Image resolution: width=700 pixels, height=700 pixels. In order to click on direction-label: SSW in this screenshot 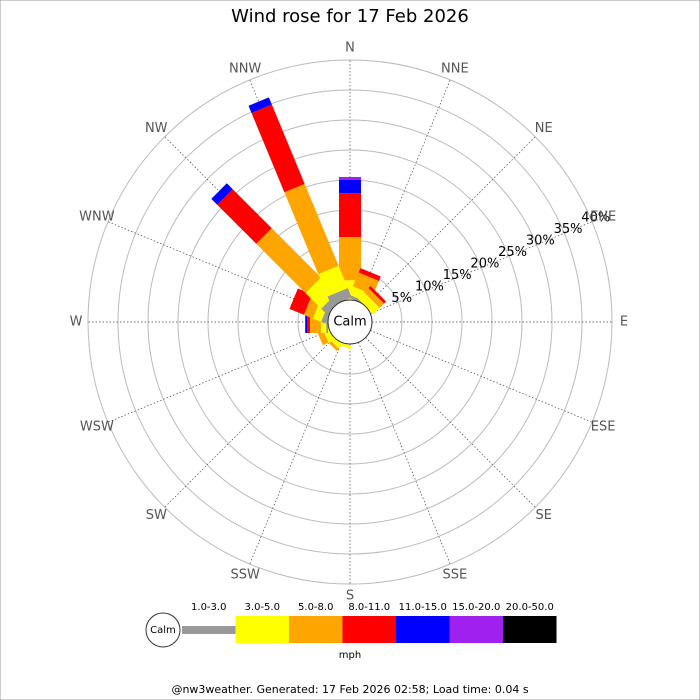, I will do `click(245, 575)`.